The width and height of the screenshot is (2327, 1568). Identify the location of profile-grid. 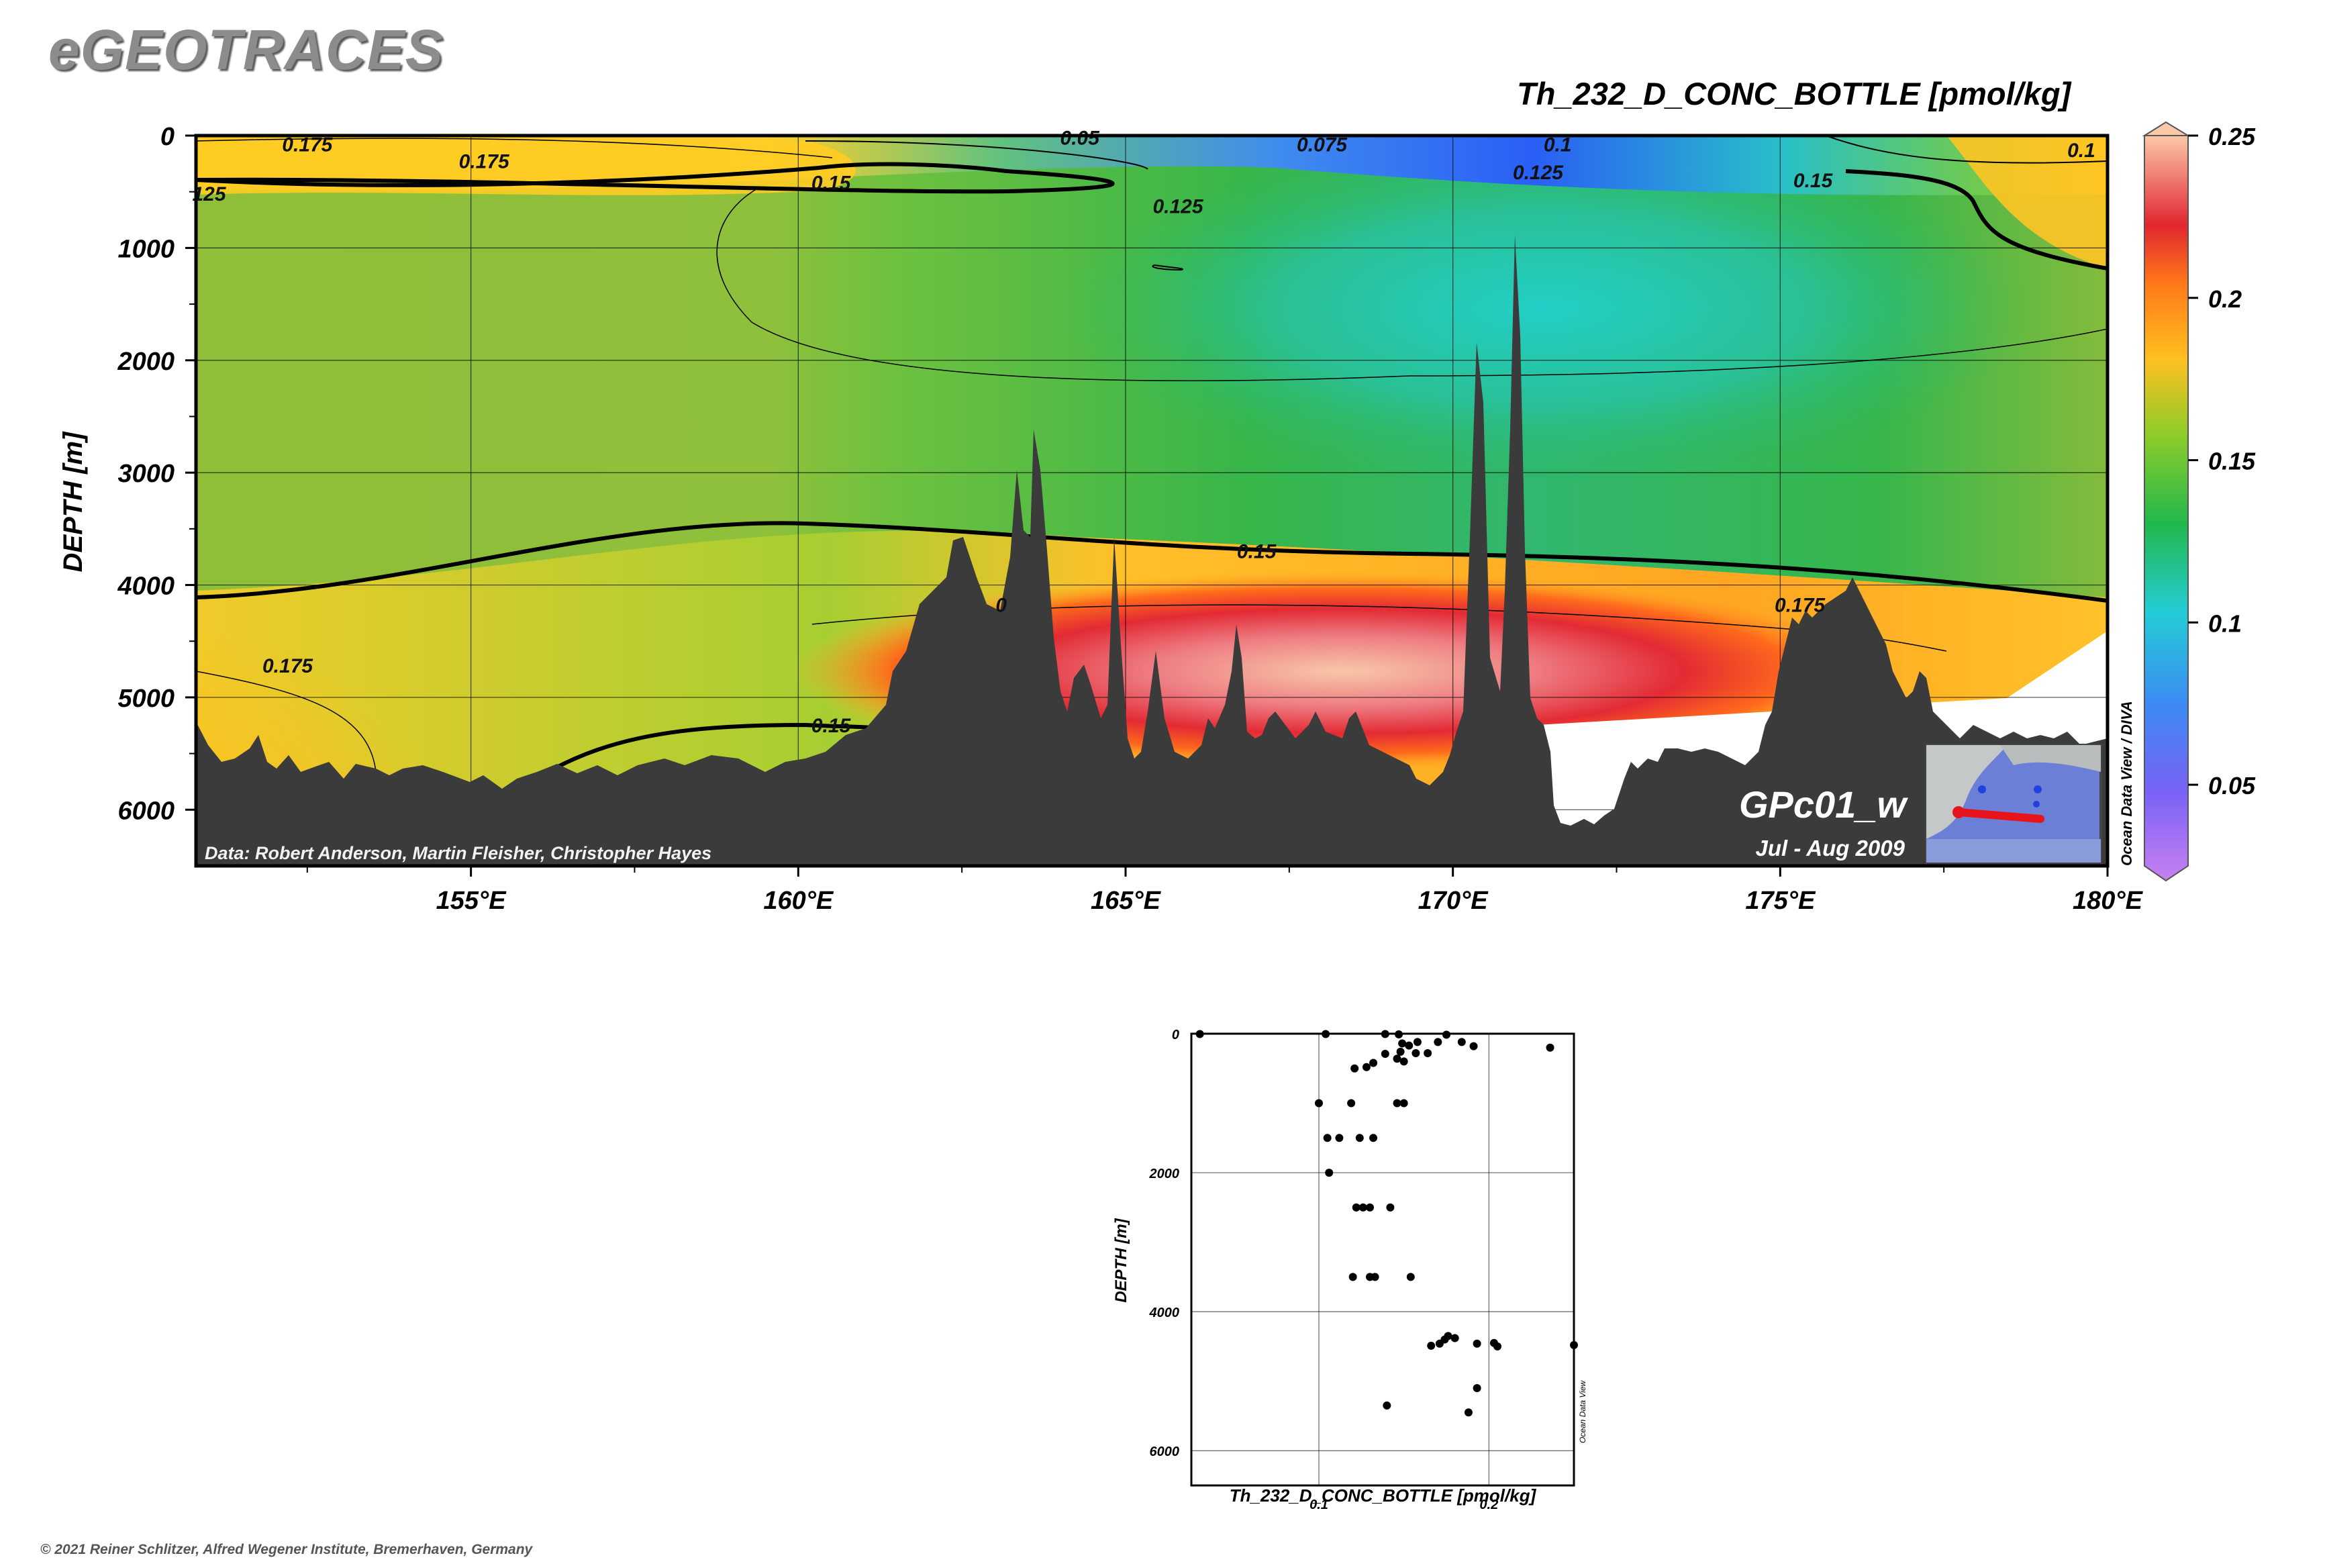
(1382, 1259).